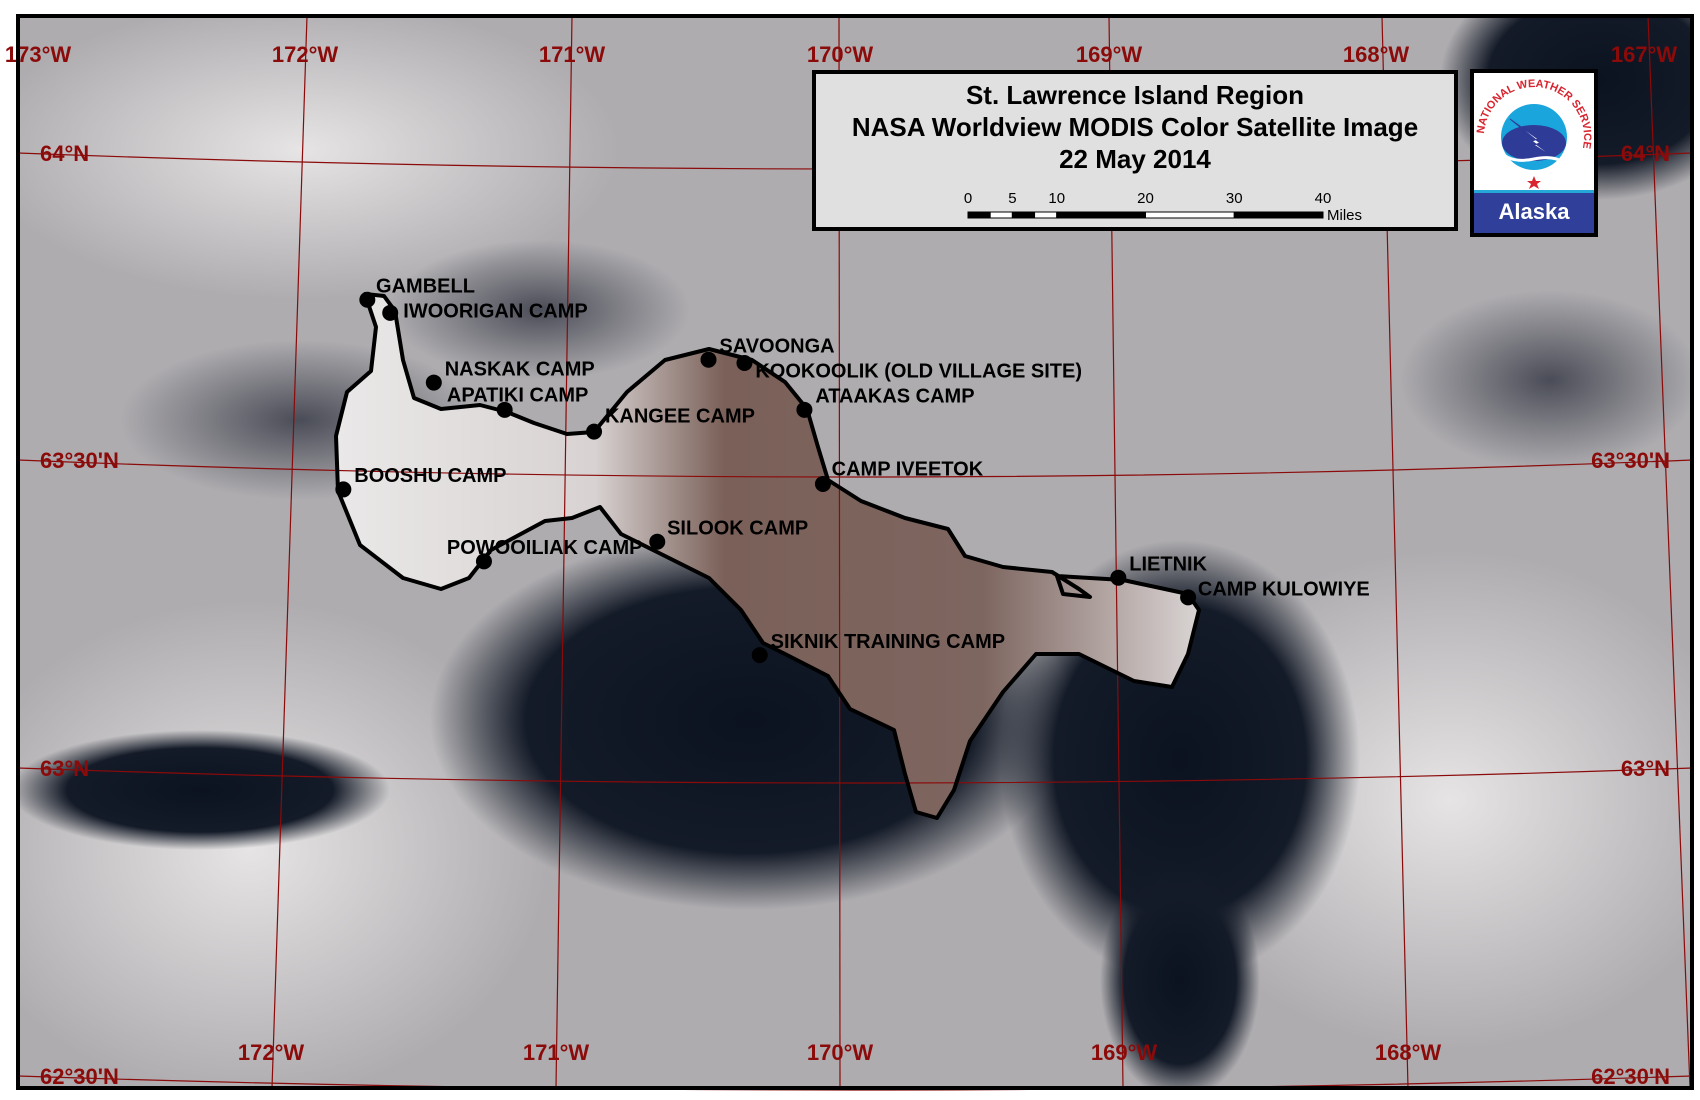 The height and width of the screenshot is (1100, 1700). I want to click on place-label: GAMBELL, so click(425, 287).